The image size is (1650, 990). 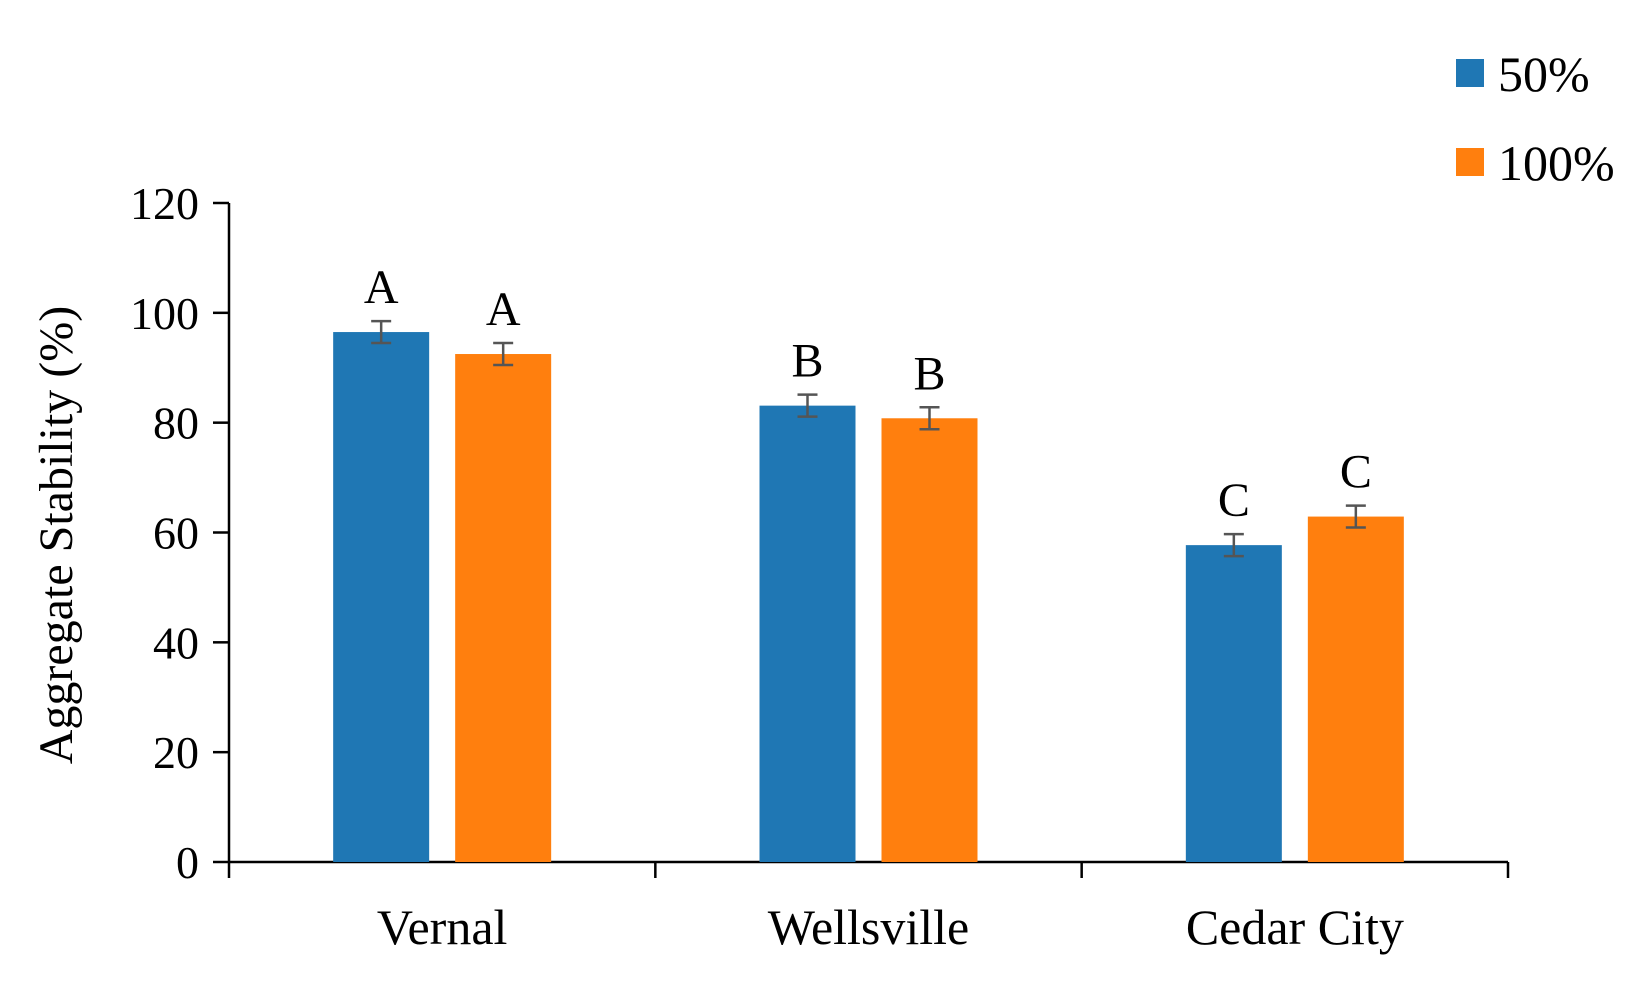 I want to click on y-tick-label: 0, so click(x=187, y=862).